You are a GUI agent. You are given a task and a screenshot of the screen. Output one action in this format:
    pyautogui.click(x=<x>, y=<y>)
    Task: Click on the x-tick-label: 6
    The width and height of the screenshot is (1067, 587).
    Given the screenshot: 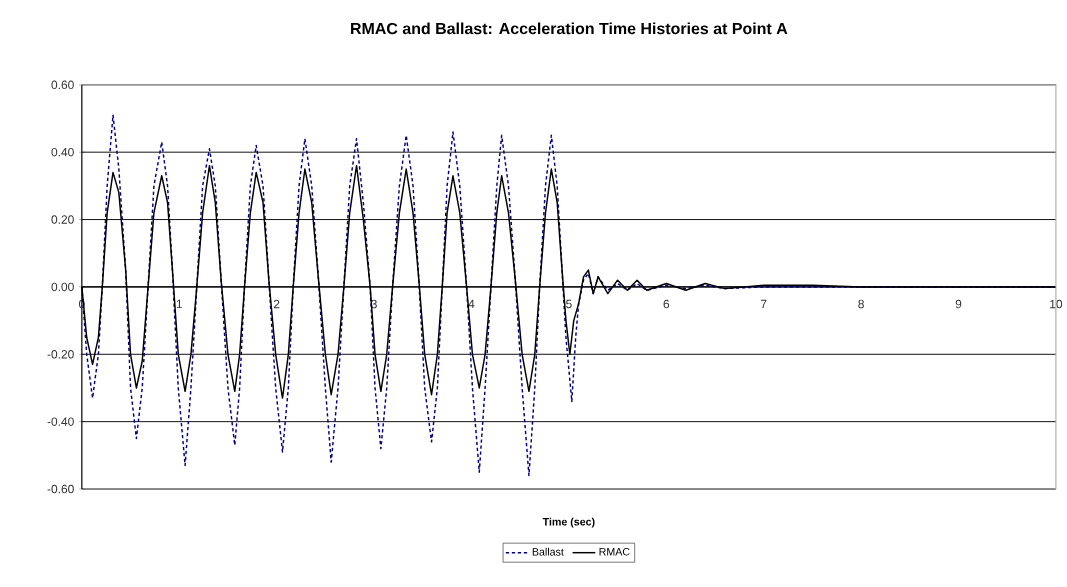 What is the action you would take?
    pyautogui.click(x=666, y=304)
    